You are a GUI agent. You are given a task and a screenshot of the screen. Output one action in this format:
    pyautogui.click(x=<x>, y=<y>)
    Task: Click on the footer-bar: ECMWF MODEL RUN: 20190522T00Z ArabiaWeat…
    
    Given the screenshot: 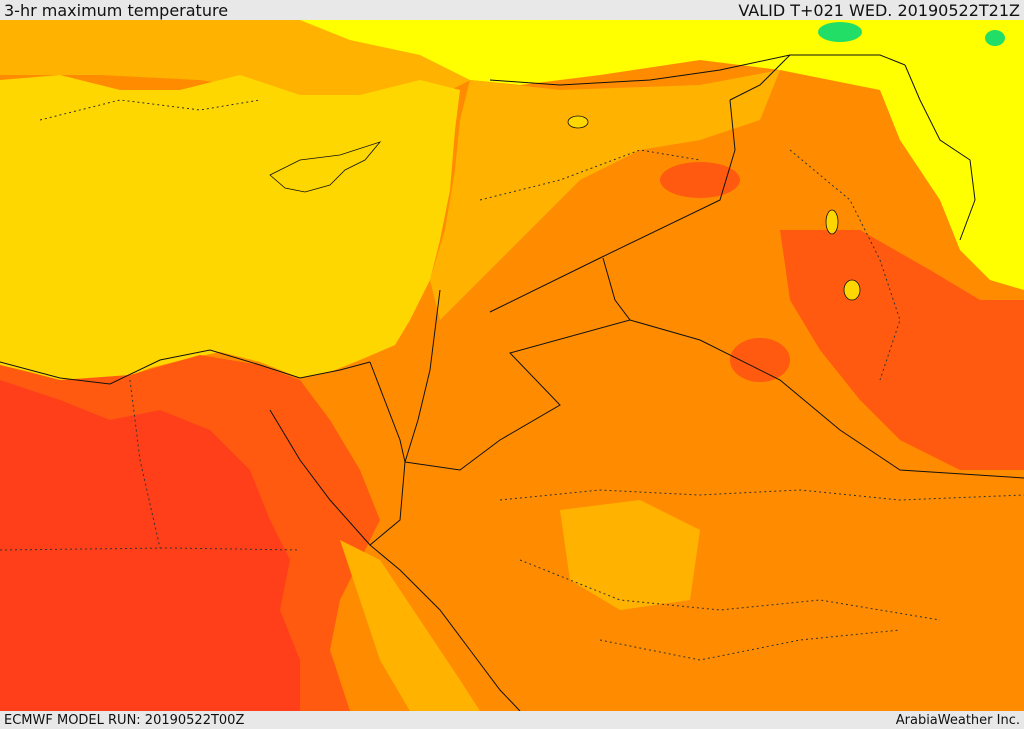 What is the action you would take?
    pyautogui.click(x=512, y=720)
    